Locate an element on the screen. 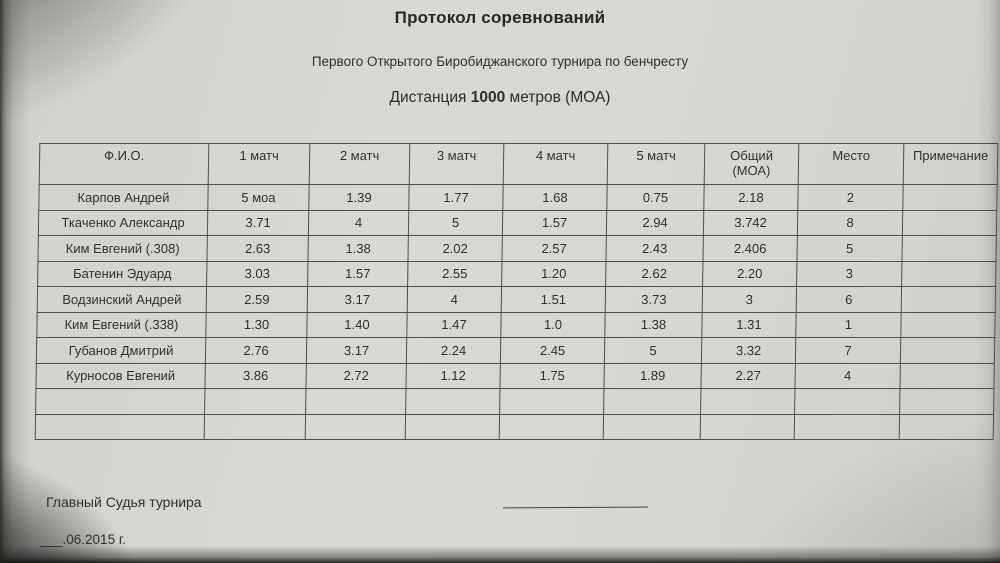  table-cell: 3.03 is located at coordinates (257, 274).